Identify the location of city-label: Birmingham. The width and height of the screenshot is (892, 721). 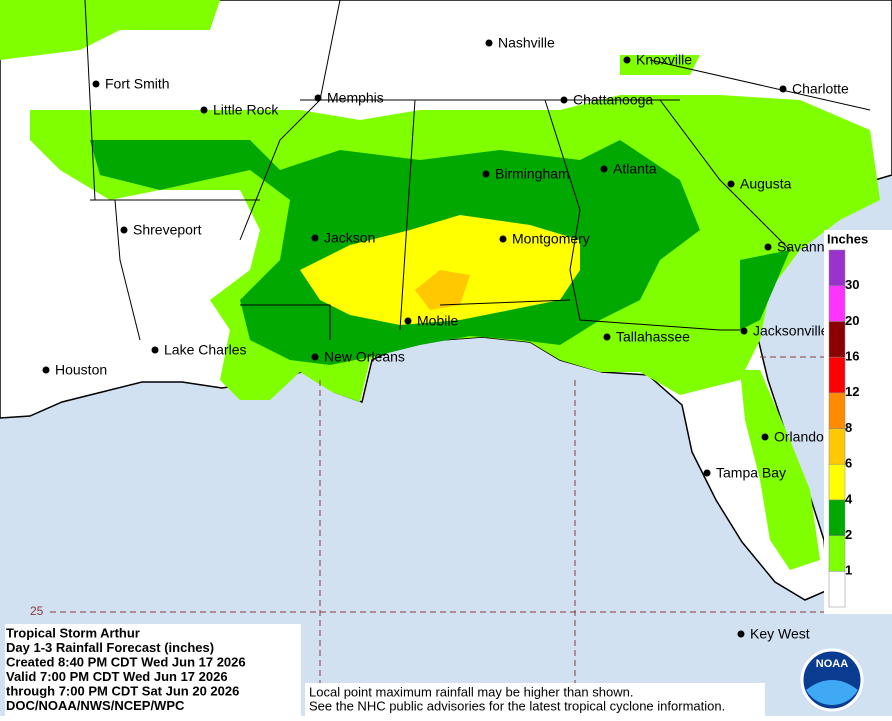
(532, 174).